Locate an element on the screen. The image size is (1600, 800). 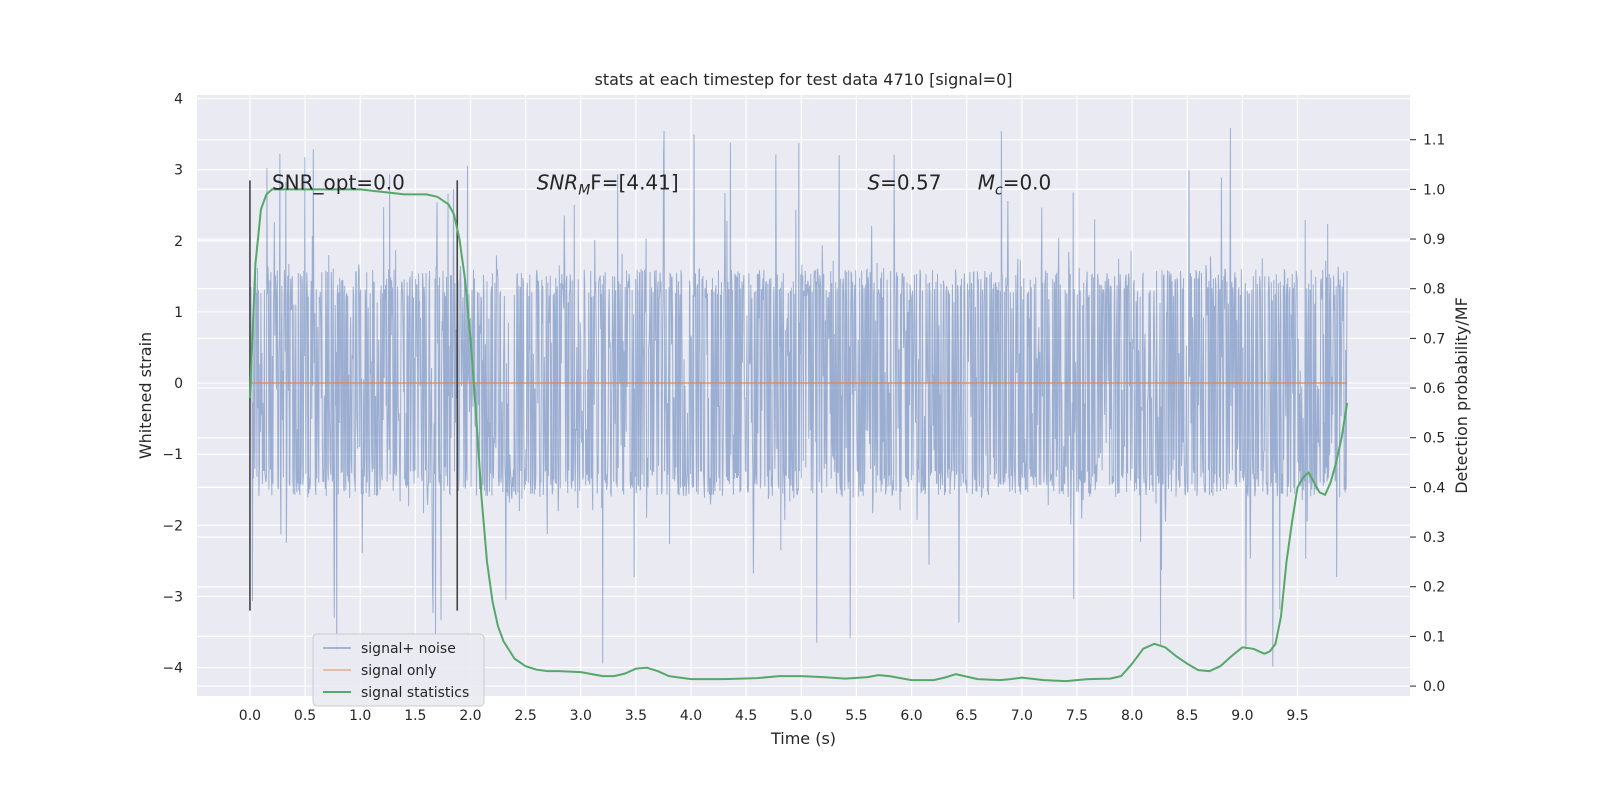
stat-annotation: Mc=0.0 is located at coordinates (1015, 185).